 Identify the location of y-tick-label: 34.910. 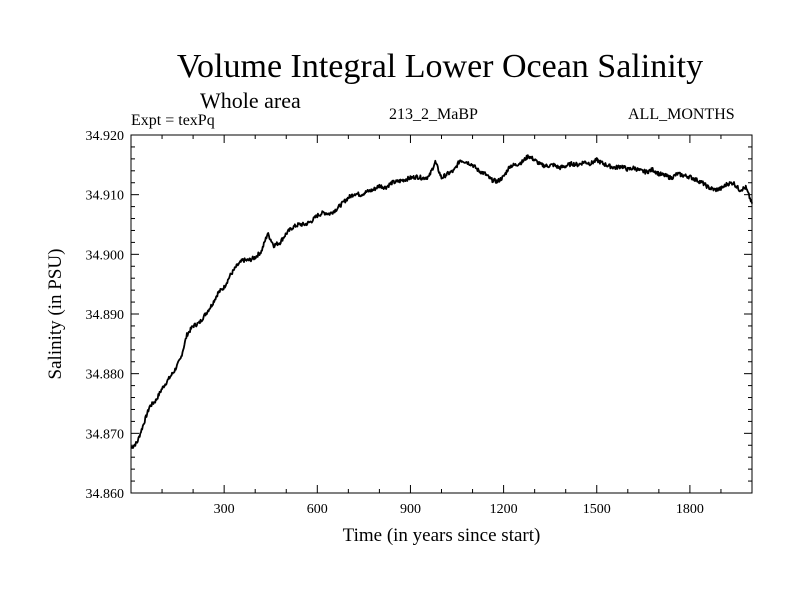
(105, 196).